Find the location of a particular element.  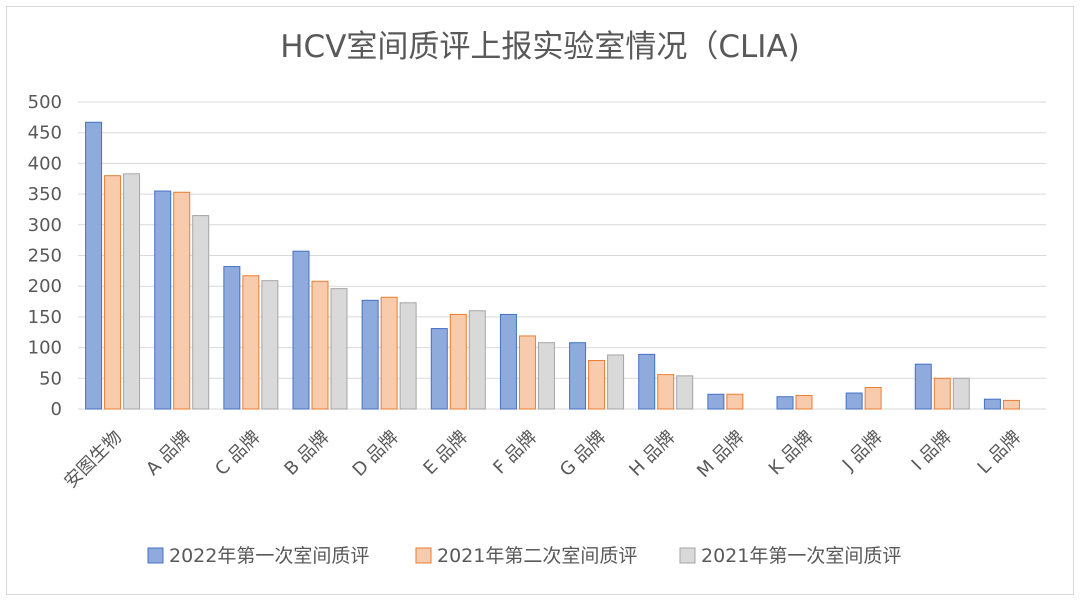

y-tick-label: 100 is located at coordinates (45, 348).